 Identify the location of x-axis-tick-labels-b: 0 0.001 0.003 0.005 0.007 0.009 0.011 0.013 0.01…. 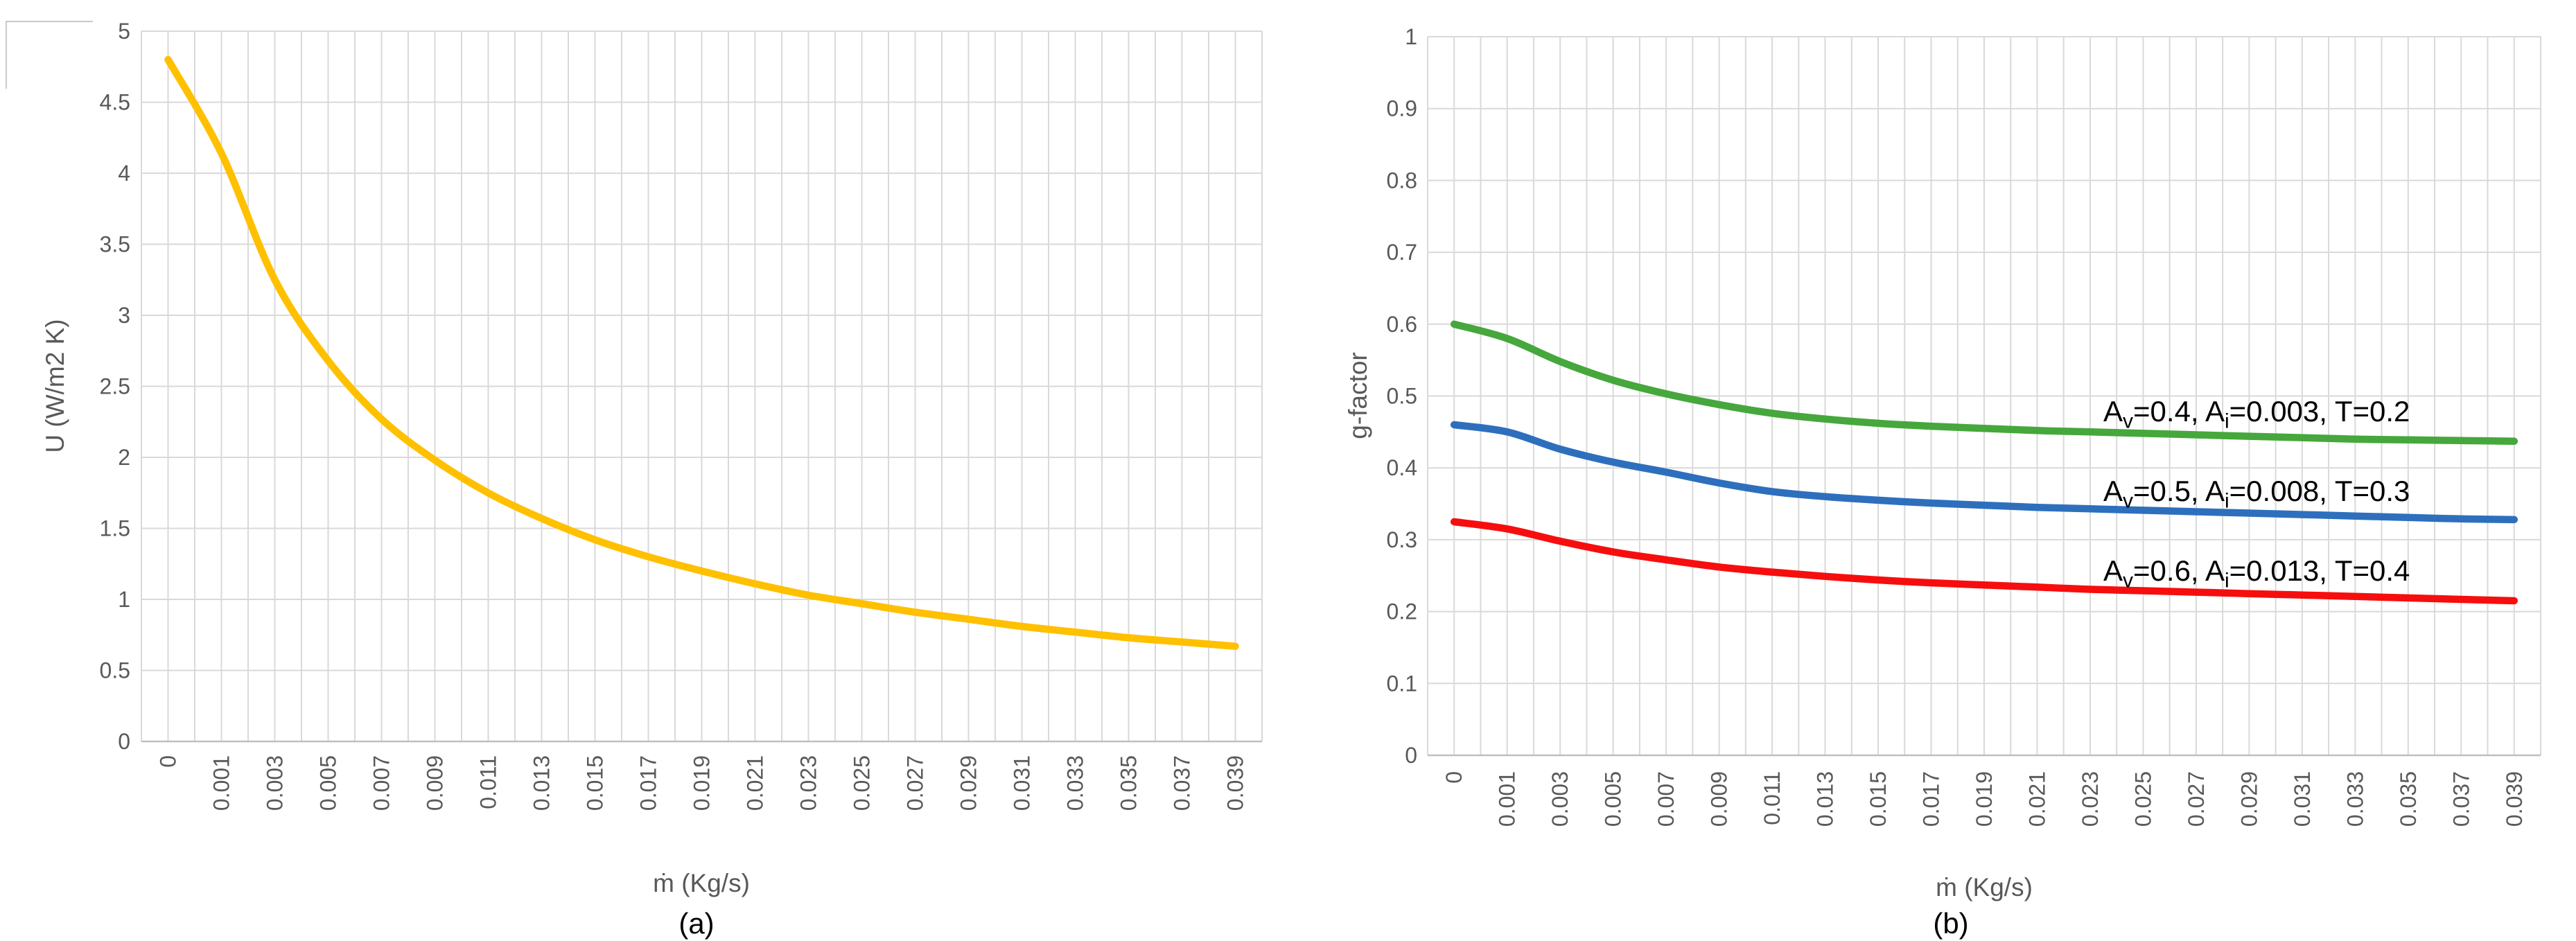
(1984, 799).